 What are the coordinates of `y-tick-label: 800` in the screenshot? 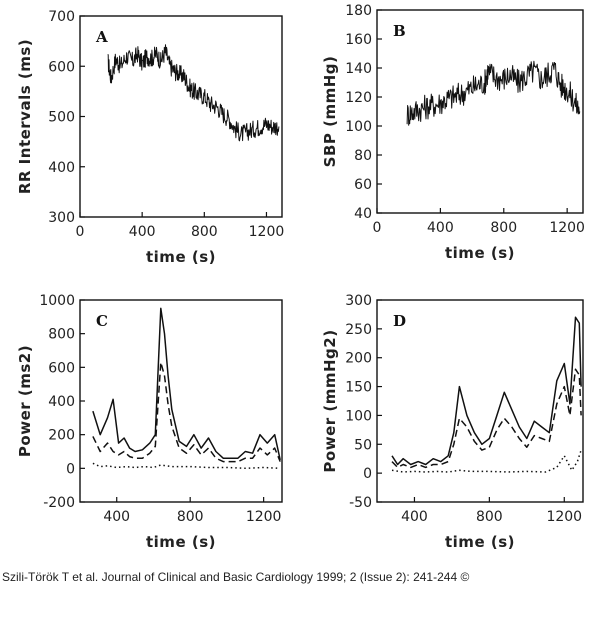 It's located at (61, 335).